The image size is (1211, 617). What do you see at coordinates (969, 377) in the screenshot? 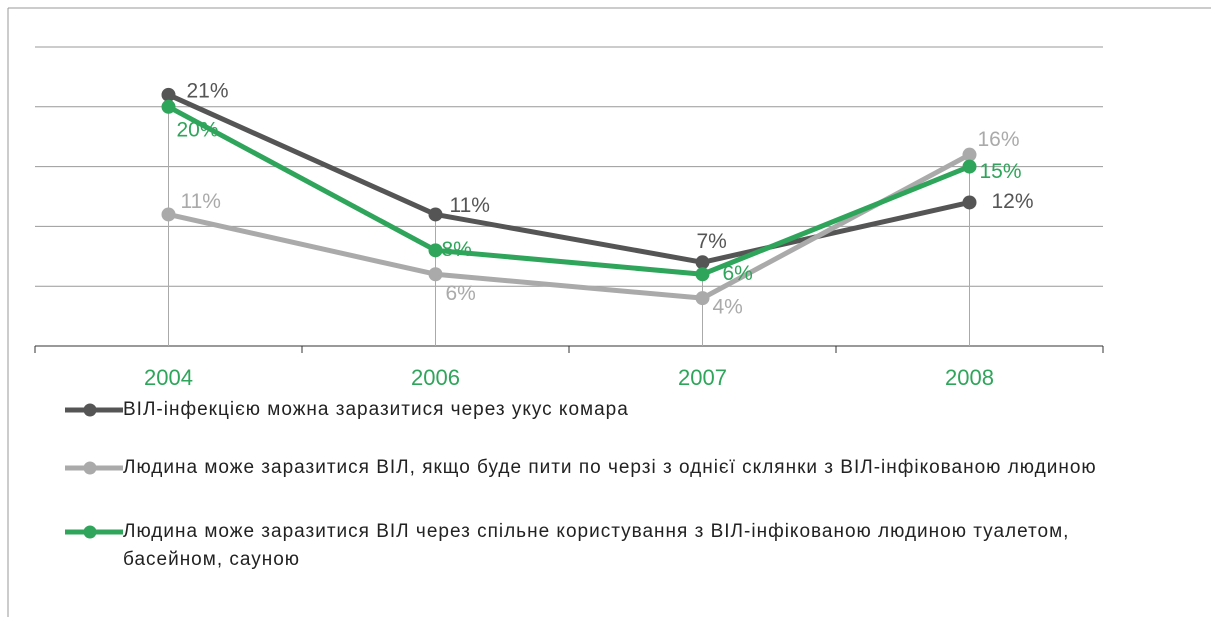
I see `x-tick-label: 2008` at bounding box center [969, 377].